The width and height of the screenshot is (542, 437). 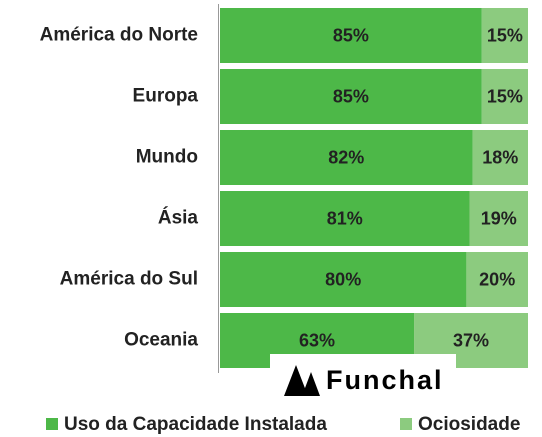 I want to click on data-label: 80%, so click(x=343, y=279).